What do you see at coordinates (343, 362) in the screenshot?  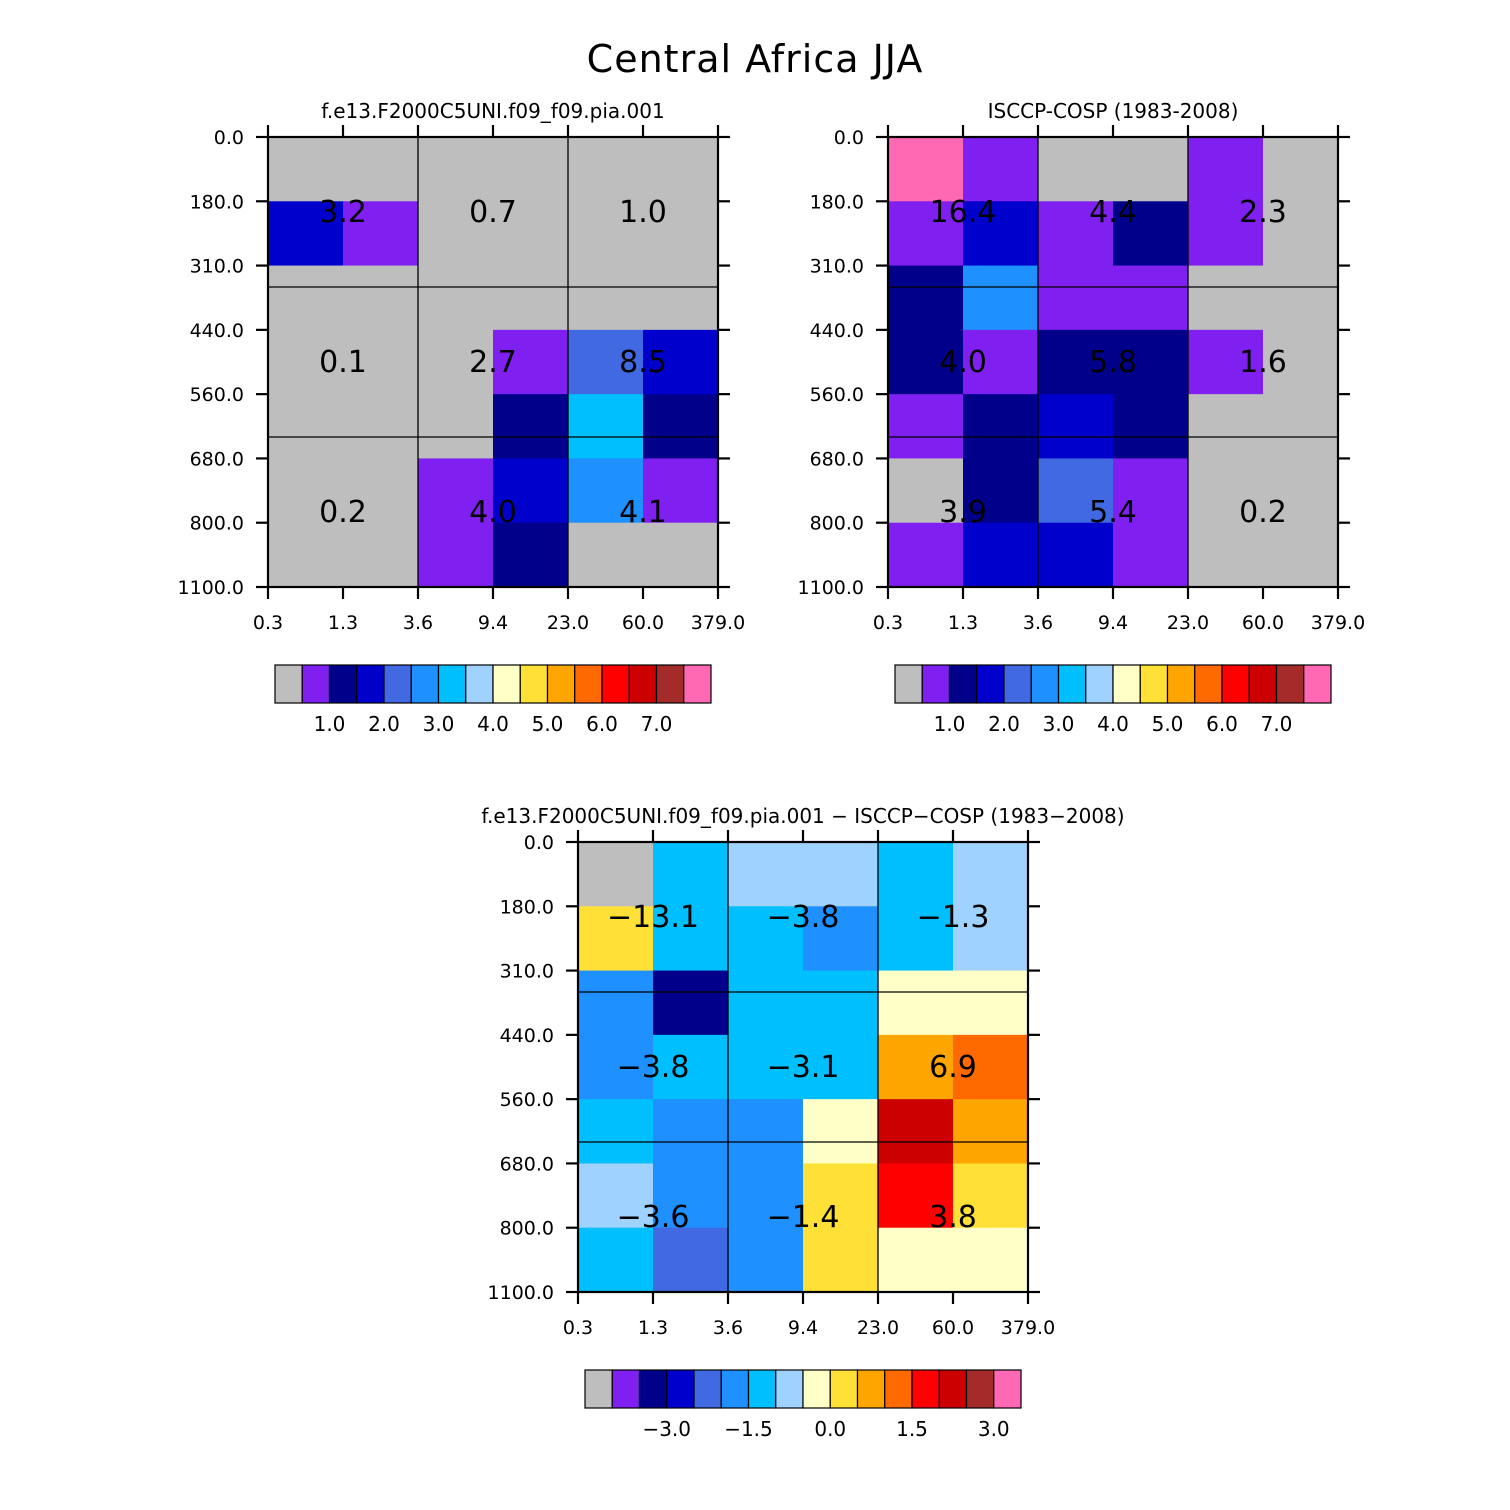 I see `box-total-label: 0.1` at bounding box center [343, 362].